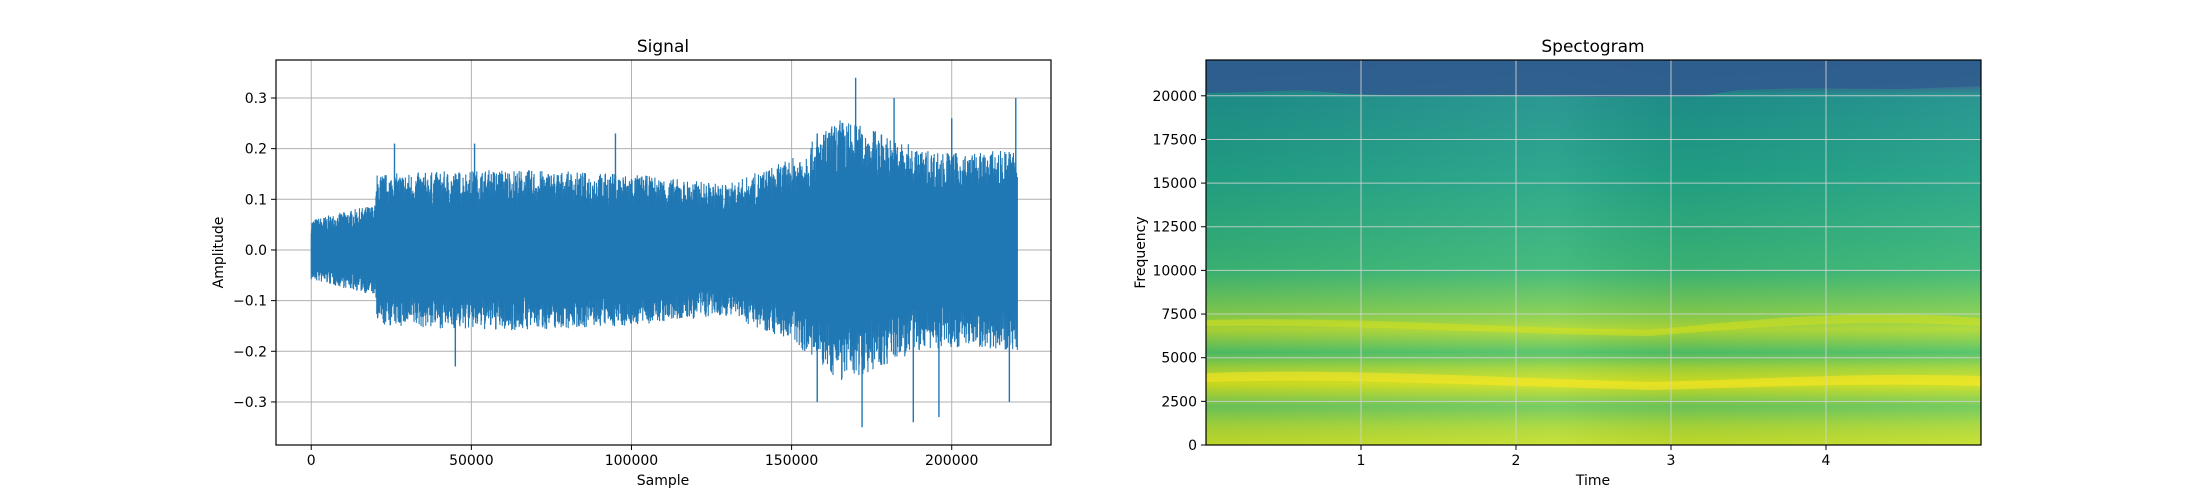 The height and width of the screenshot is (504, 2200). Describe the element at coordinates (1361, 461) in the screenshot. I see `spectrogram-x-tick-label: 1` at that location.